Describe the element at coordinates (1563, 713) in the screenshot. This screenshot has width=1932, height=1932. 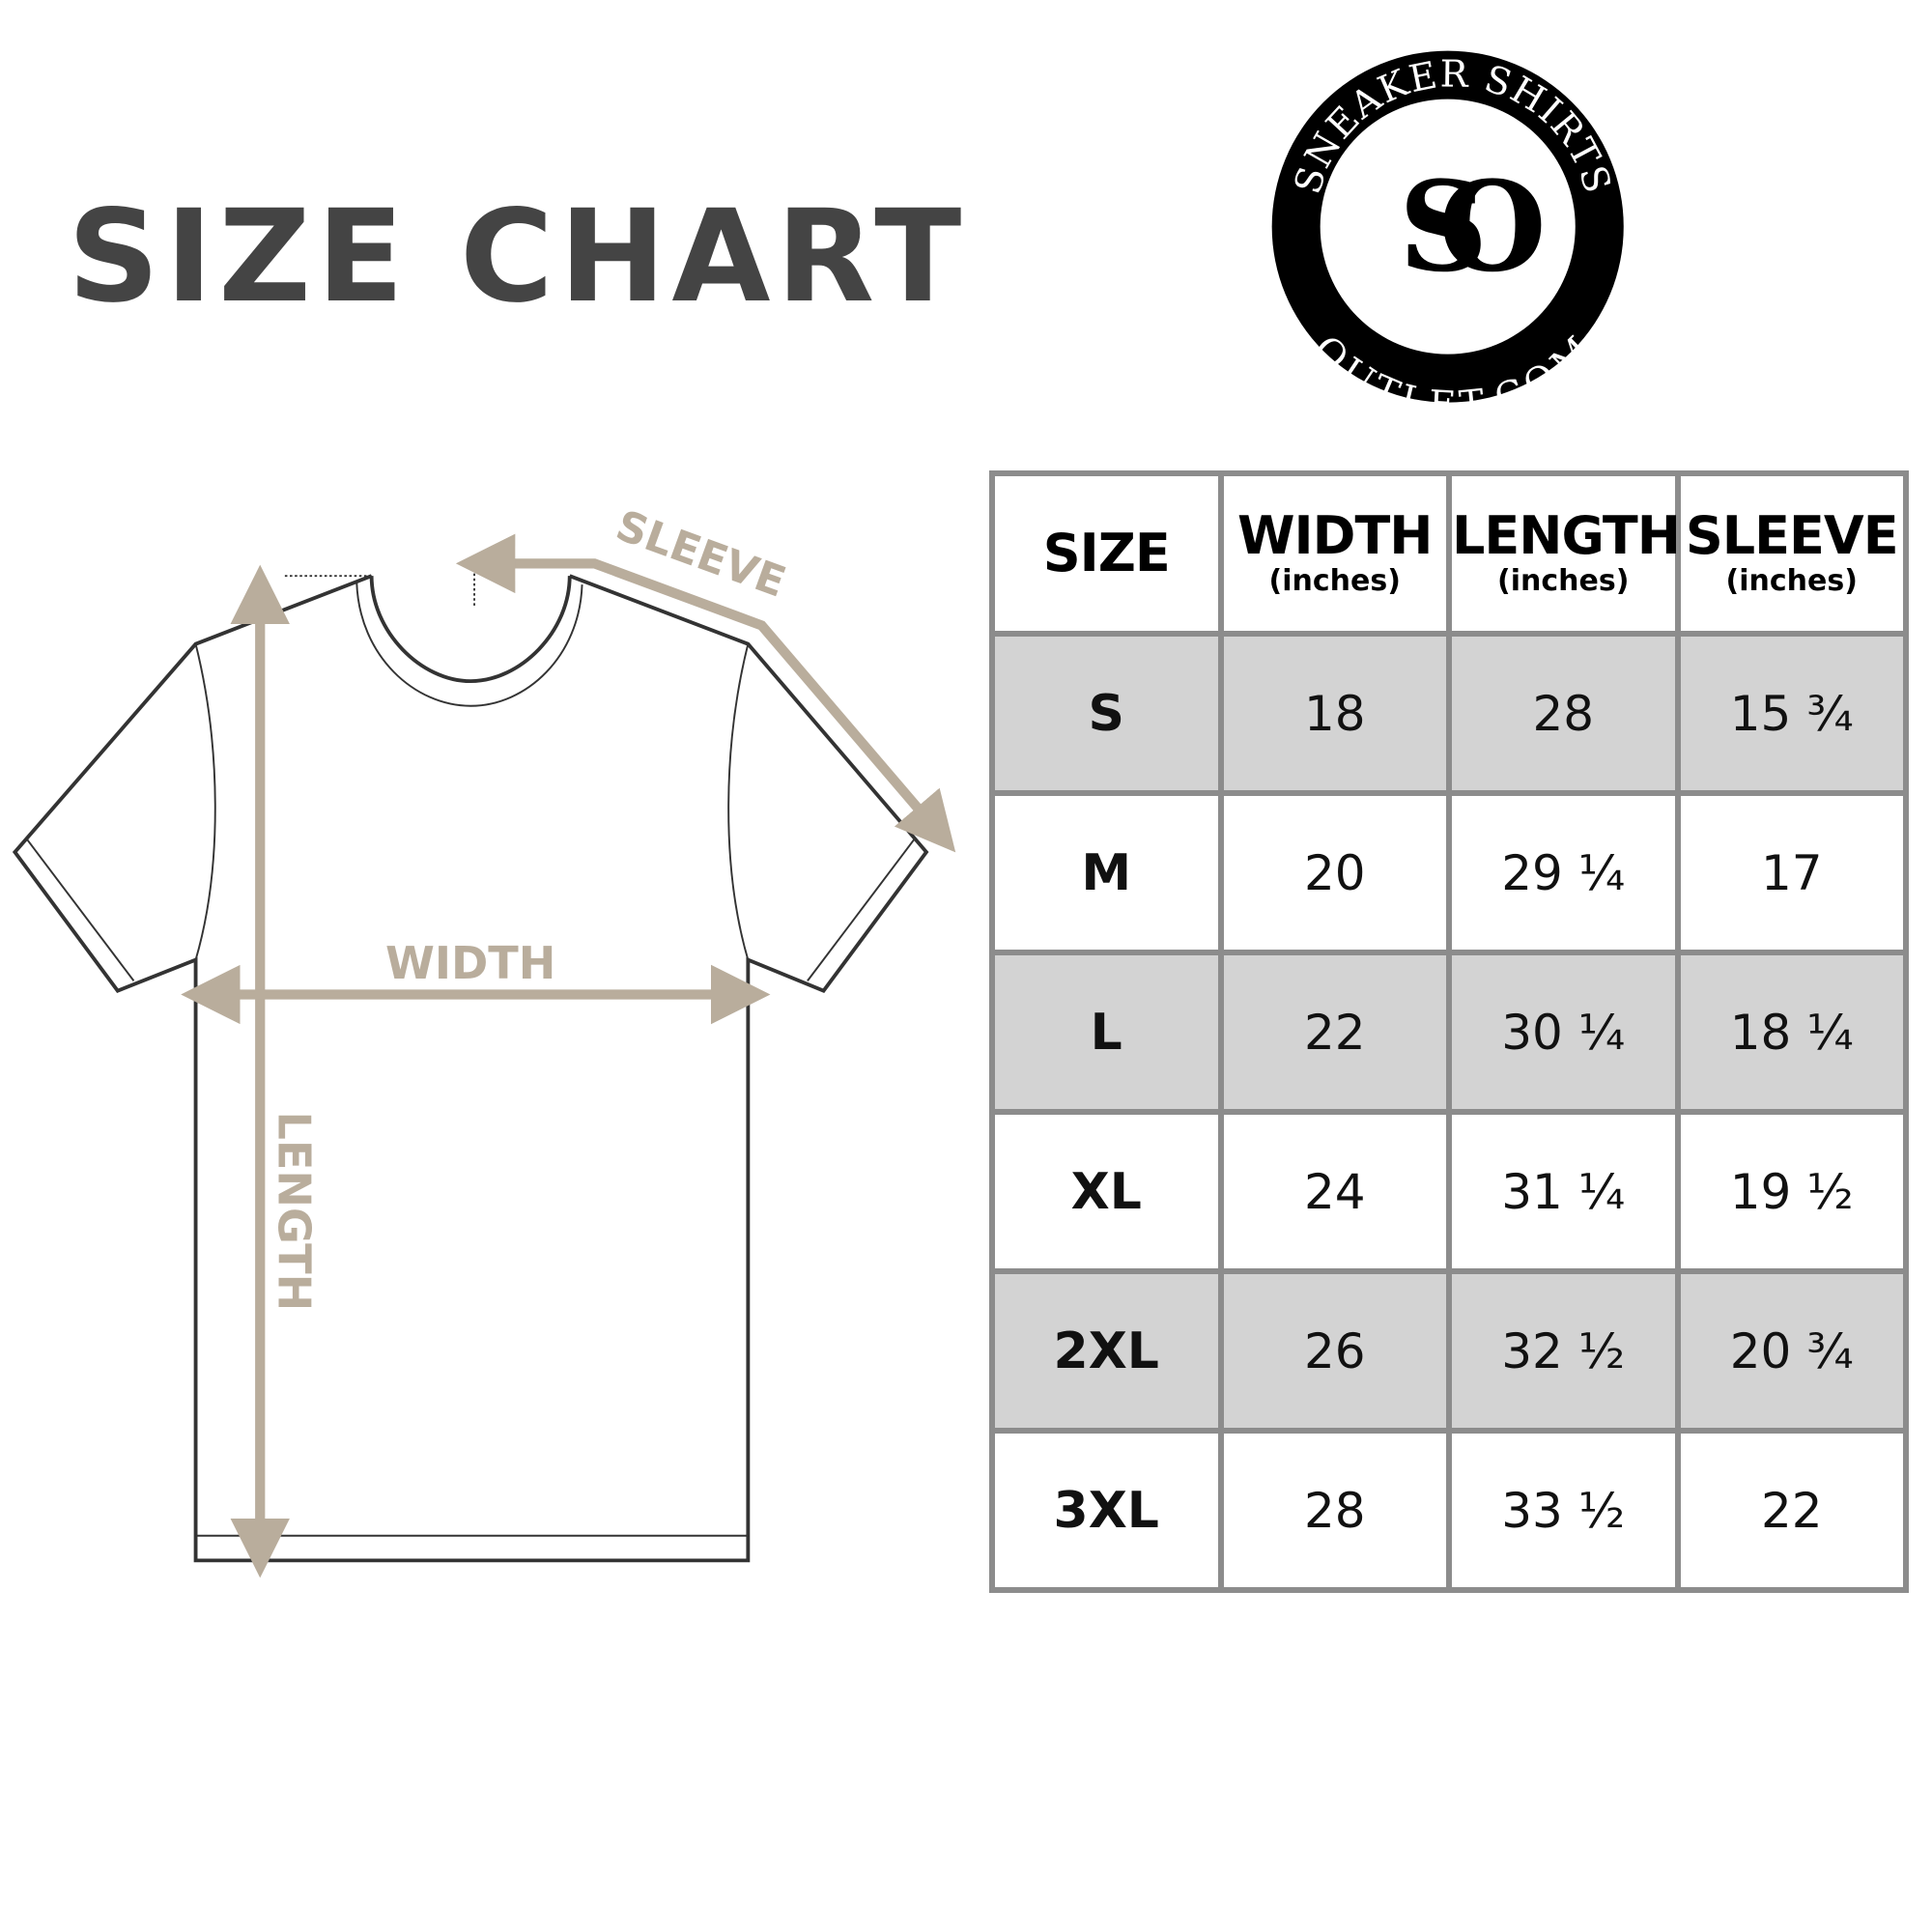
I see `length-cell: 28` at that location.